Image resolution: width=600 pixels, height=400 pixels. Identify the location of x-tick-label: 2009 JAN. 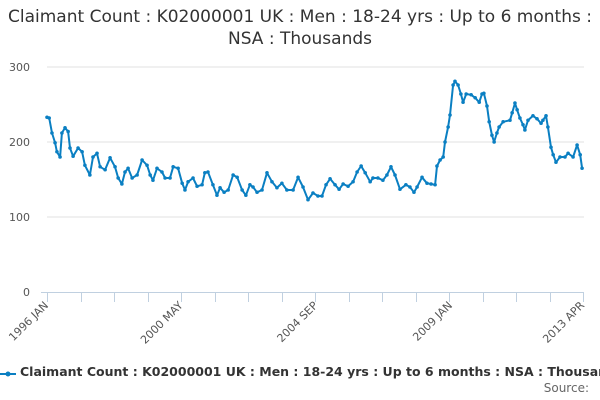
(432, 321).